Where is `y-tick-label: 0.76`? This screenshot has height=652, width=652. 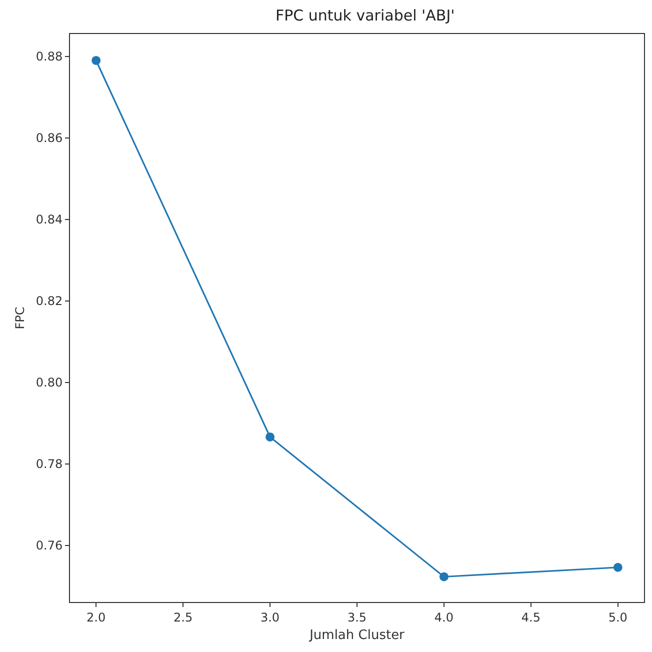 y-tick-label: 0.76 is located at coordinates (49, 545).